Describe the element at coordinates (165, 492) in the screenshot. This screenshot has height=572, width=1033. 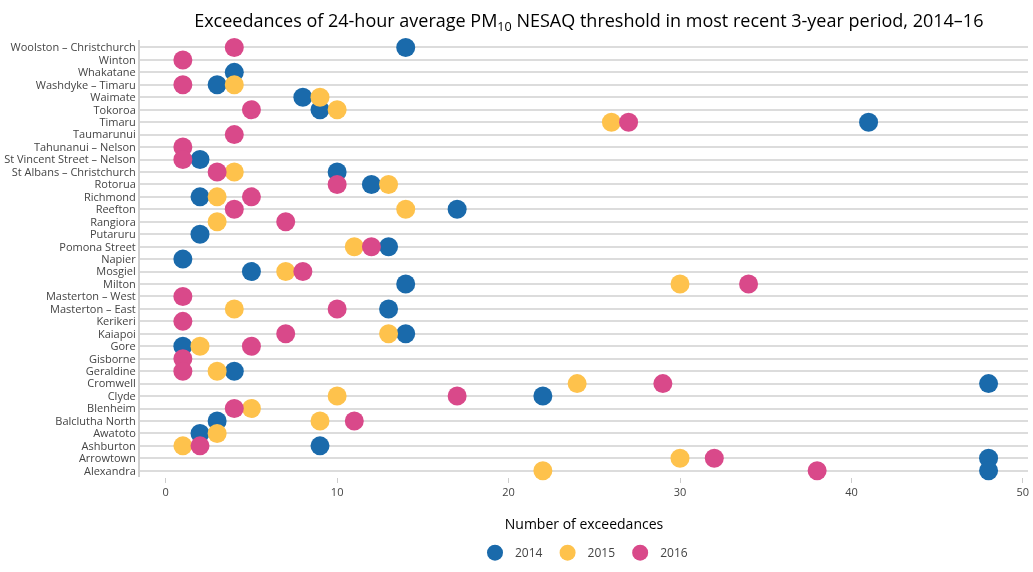
I see `x-tick-label: 0` at that location.